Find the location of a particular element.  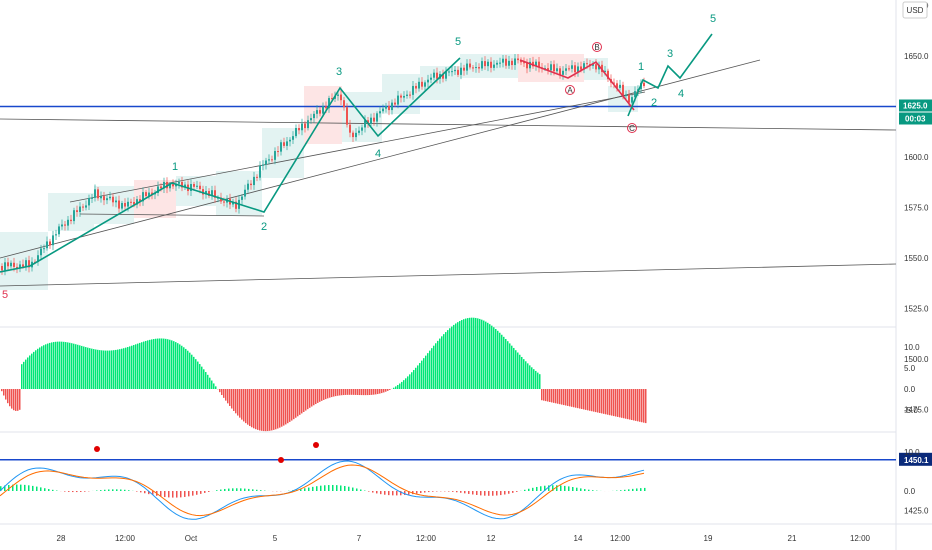

currency-badge: USD is located at coordinates (915, 10).